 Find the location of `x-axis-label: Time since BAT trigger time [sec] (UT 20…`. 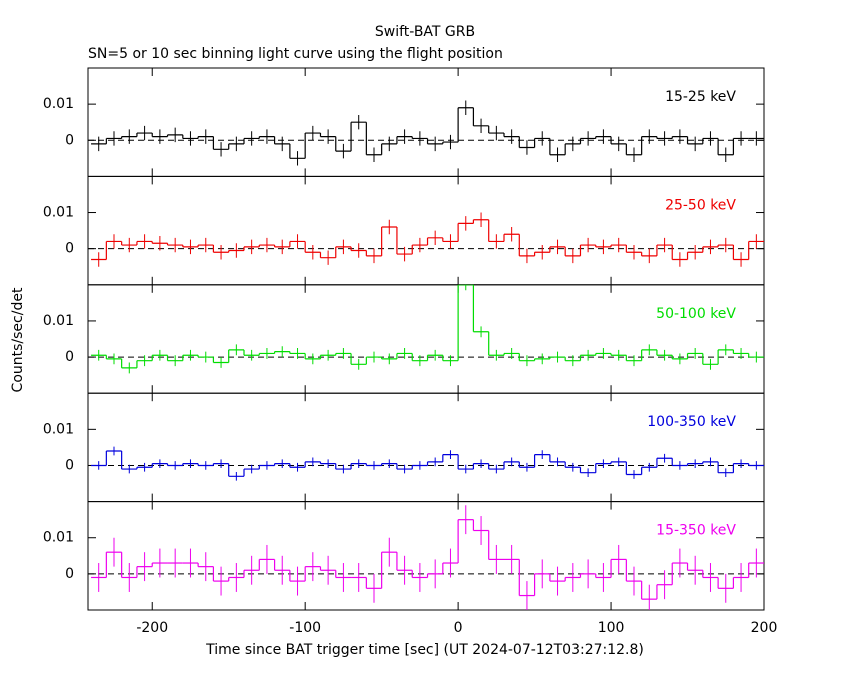

x-axis-label: Time since BAT trigger time [sec] (UT 20… is located at coordinates (424, 650).